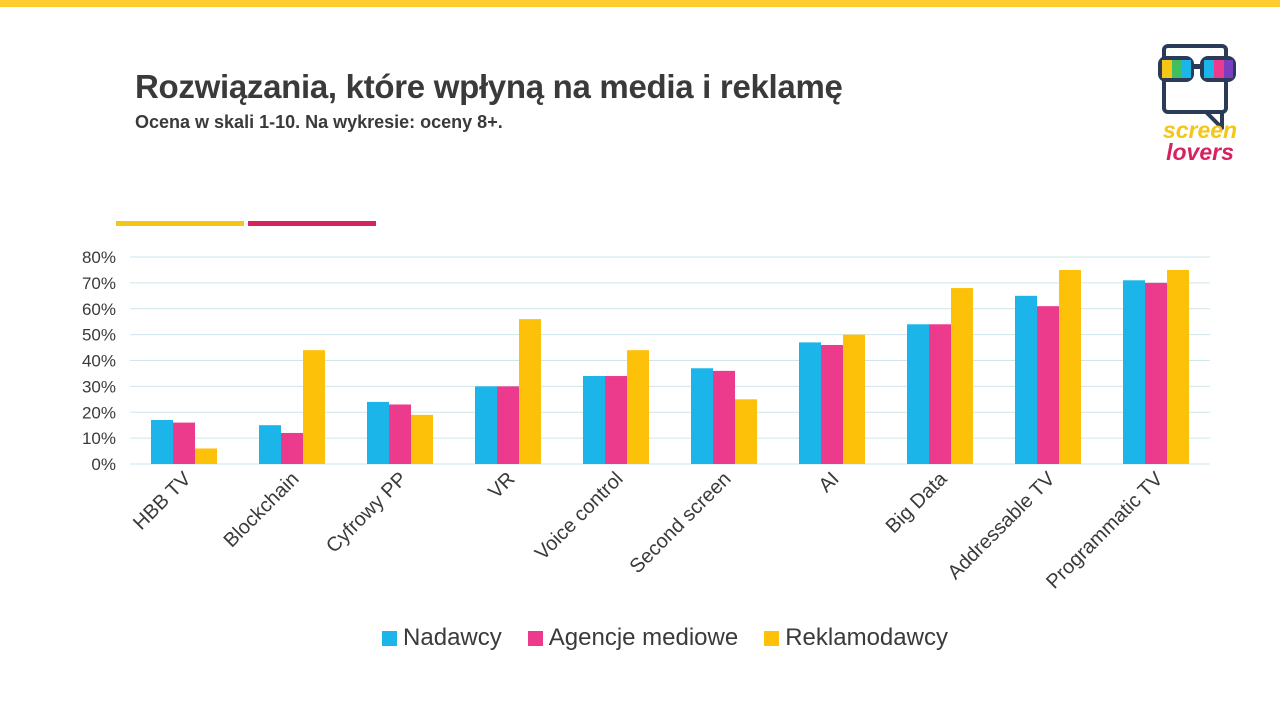 The image size is (1280, 720). Describe the element at coordinates (501, 485) in the screenshot. I see `x-tick-label: VR` at that location.